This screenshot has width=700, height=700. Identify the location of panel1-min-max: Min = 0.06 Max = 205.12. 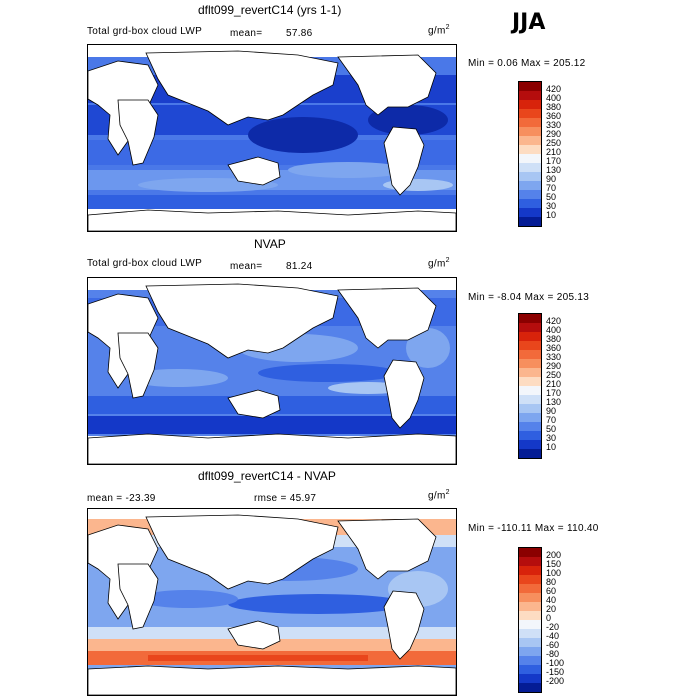
(527, 63).